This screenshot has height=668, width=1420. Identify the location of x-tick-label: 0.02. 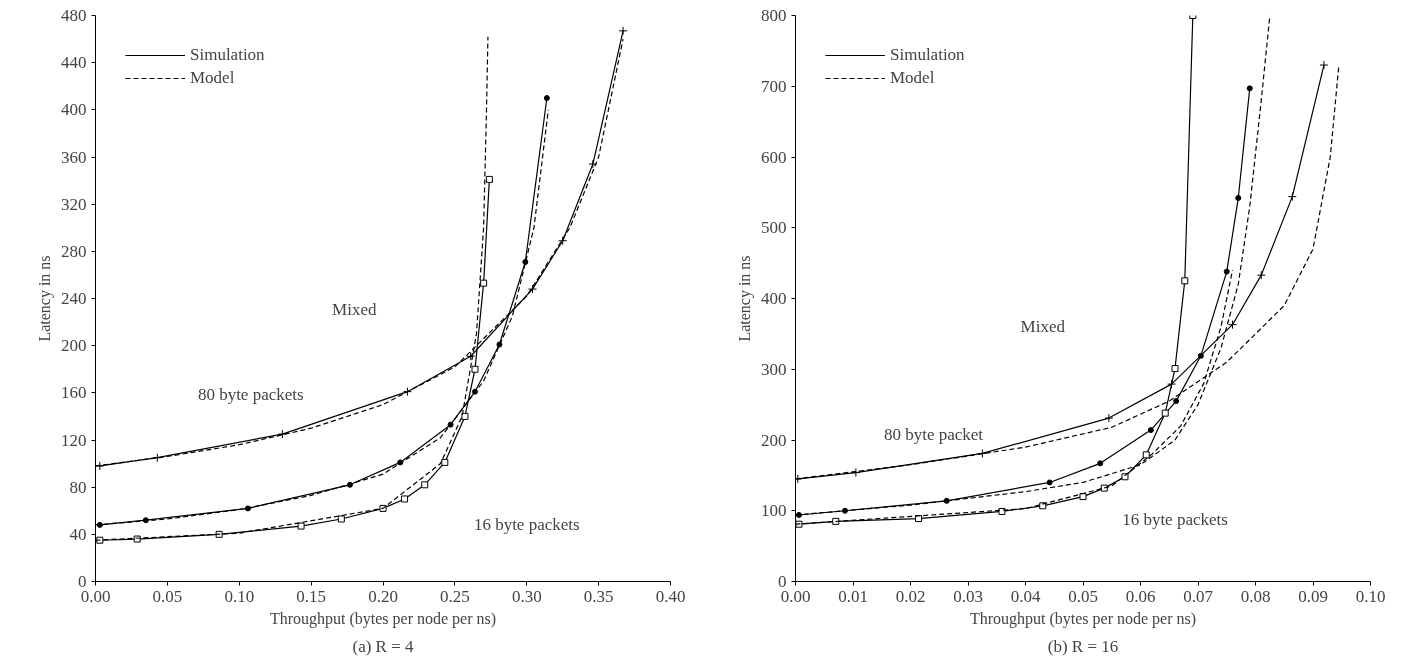
(910, 596).